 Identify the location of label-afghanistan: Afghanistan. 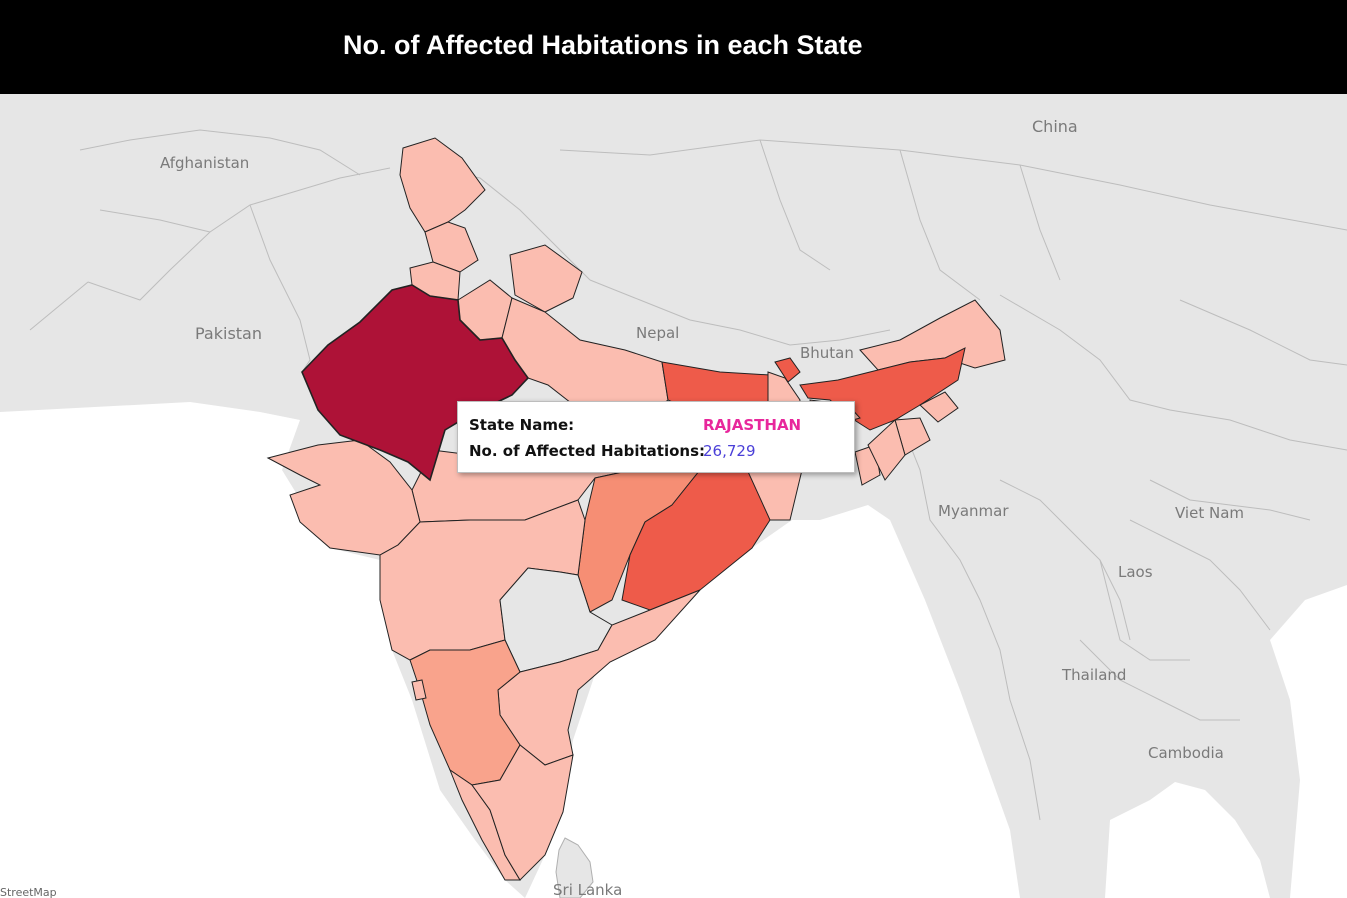
(205, 163).